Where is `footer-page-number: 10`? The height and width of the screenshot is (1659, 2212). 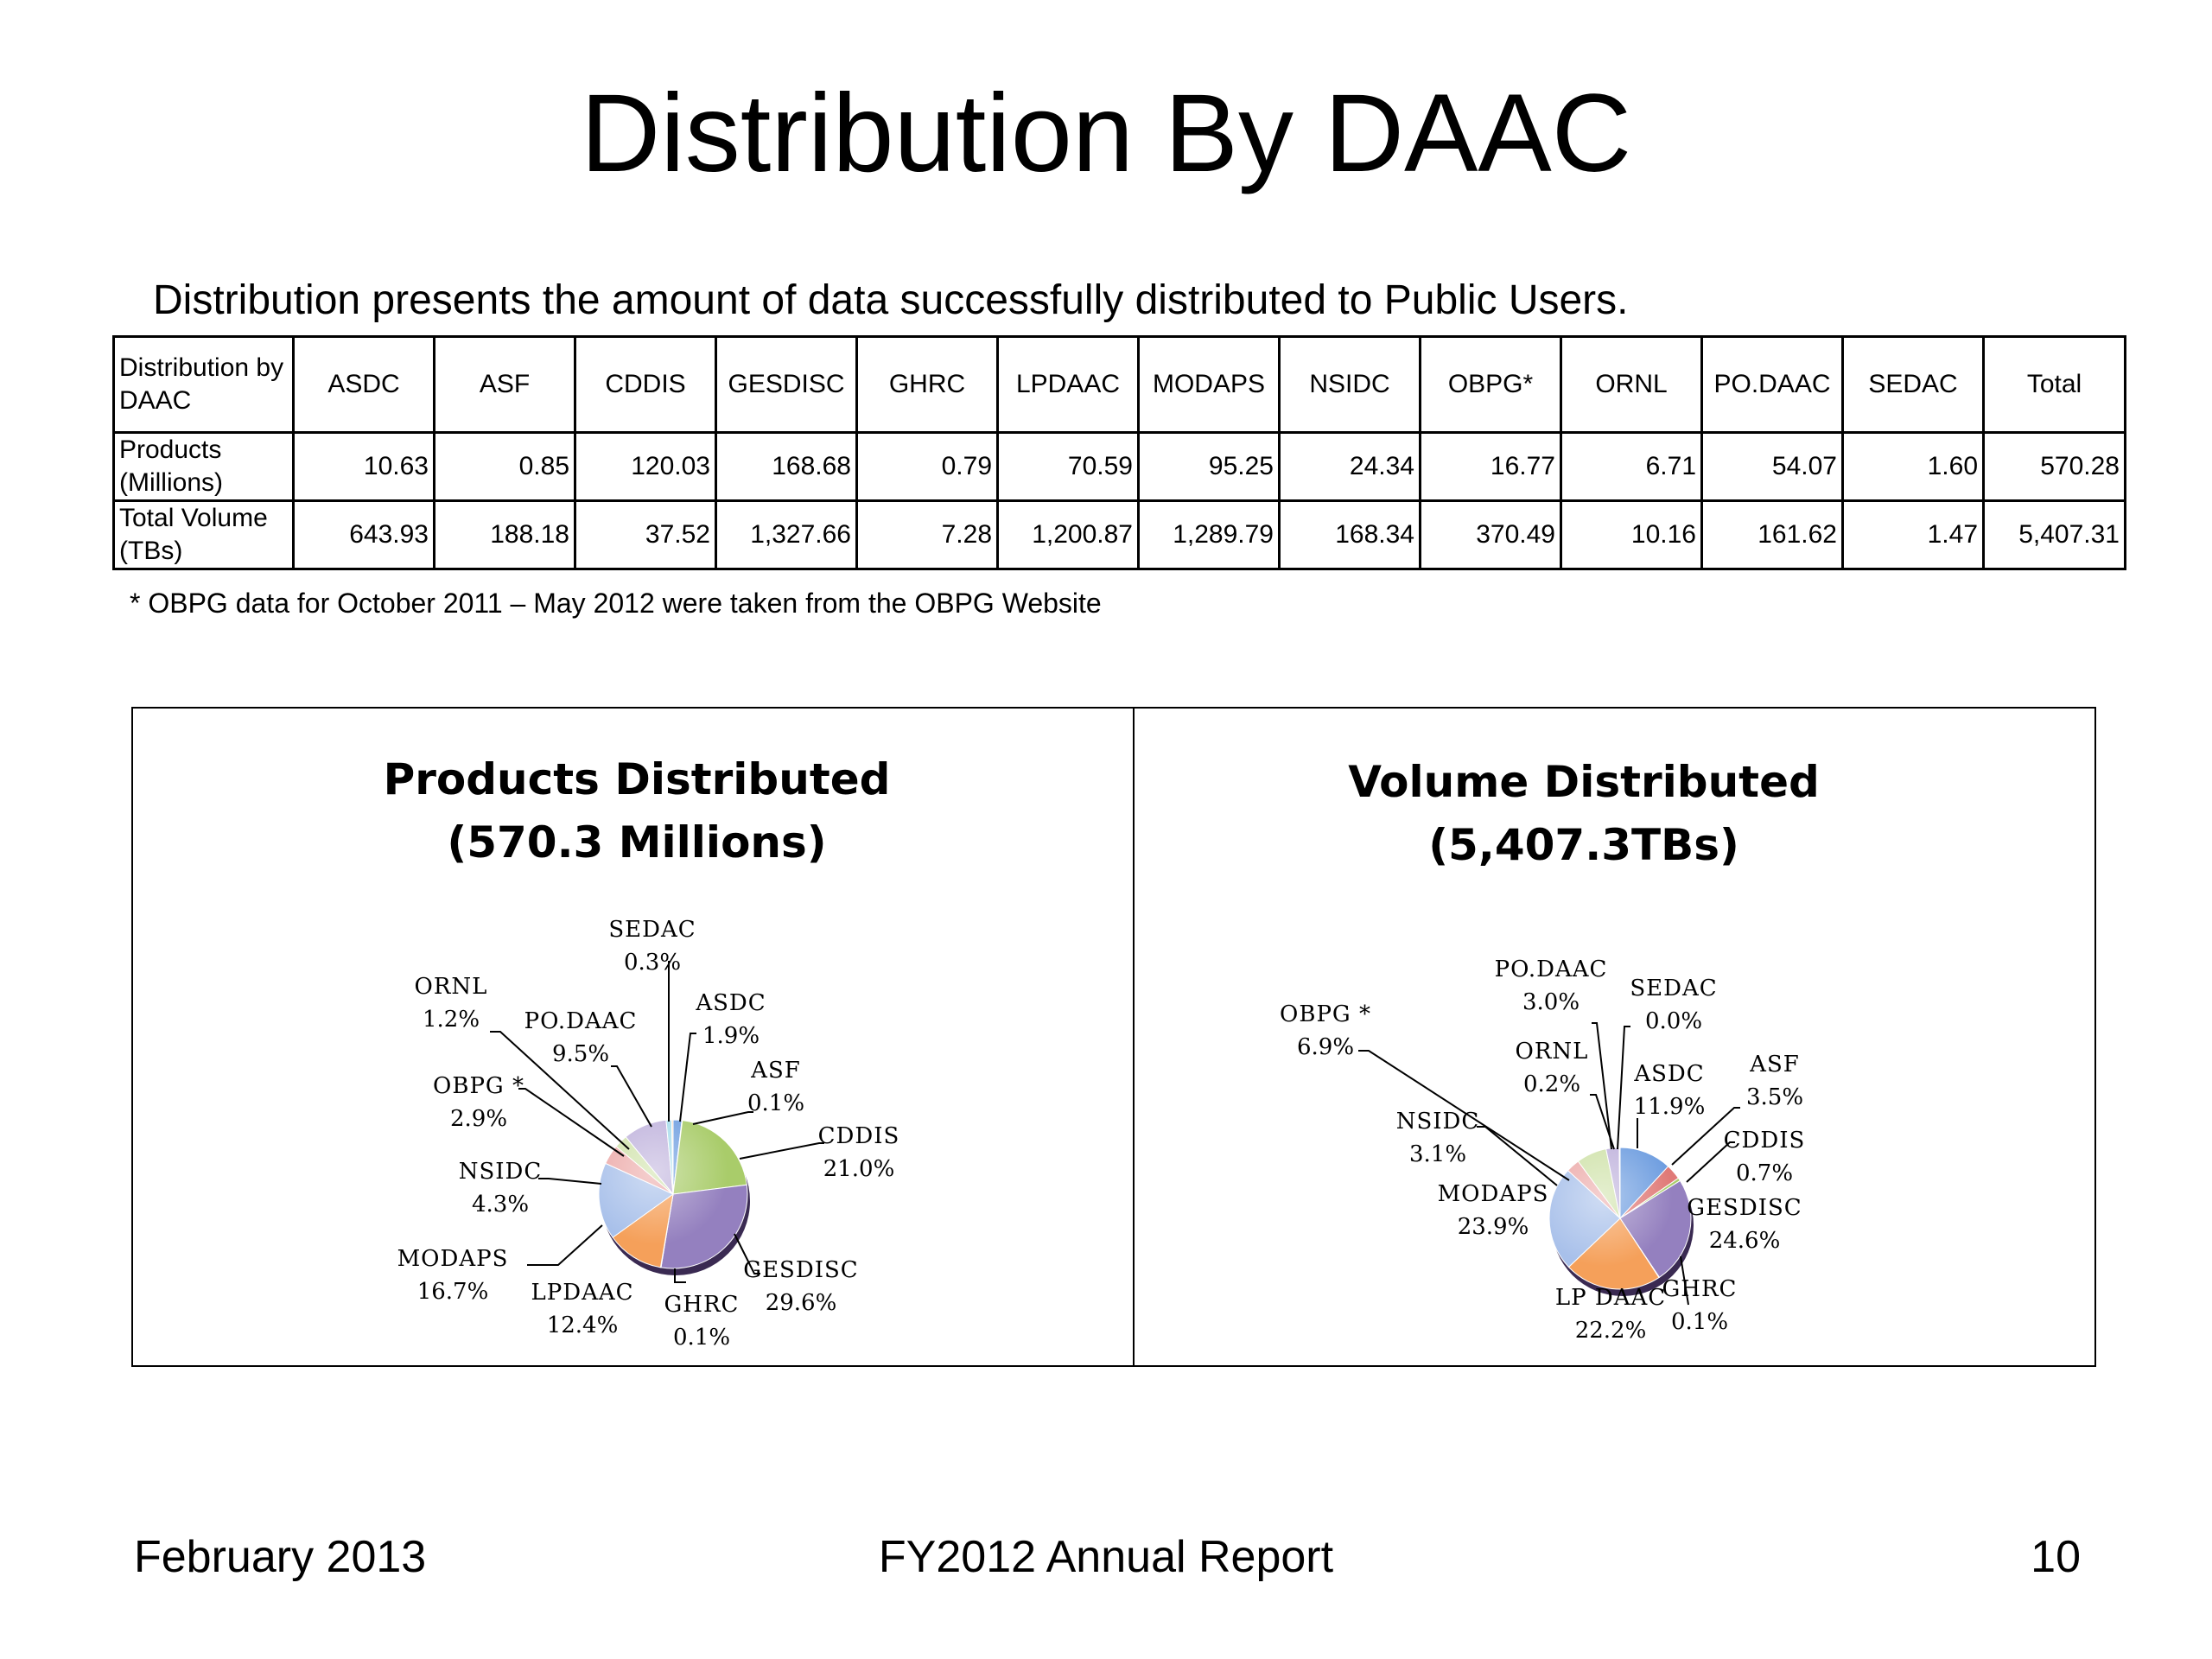 footer-page-number: 10 is located at coordinates (2056, 1557).